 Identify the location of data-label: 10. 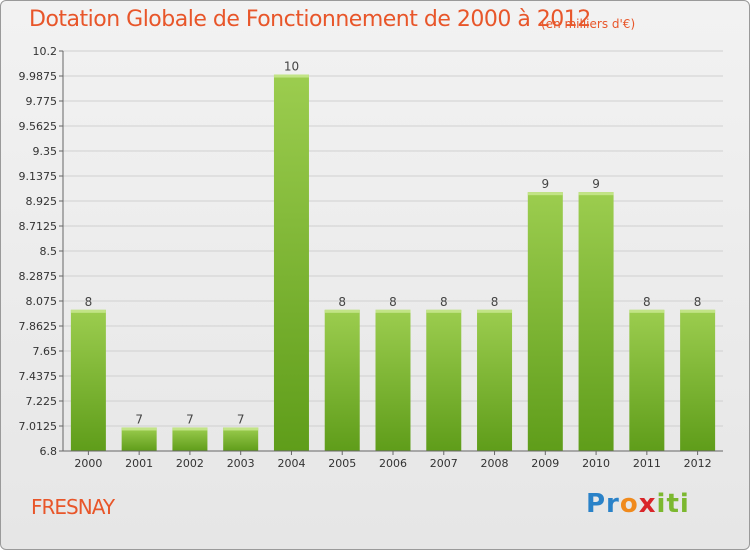
(291, 67).